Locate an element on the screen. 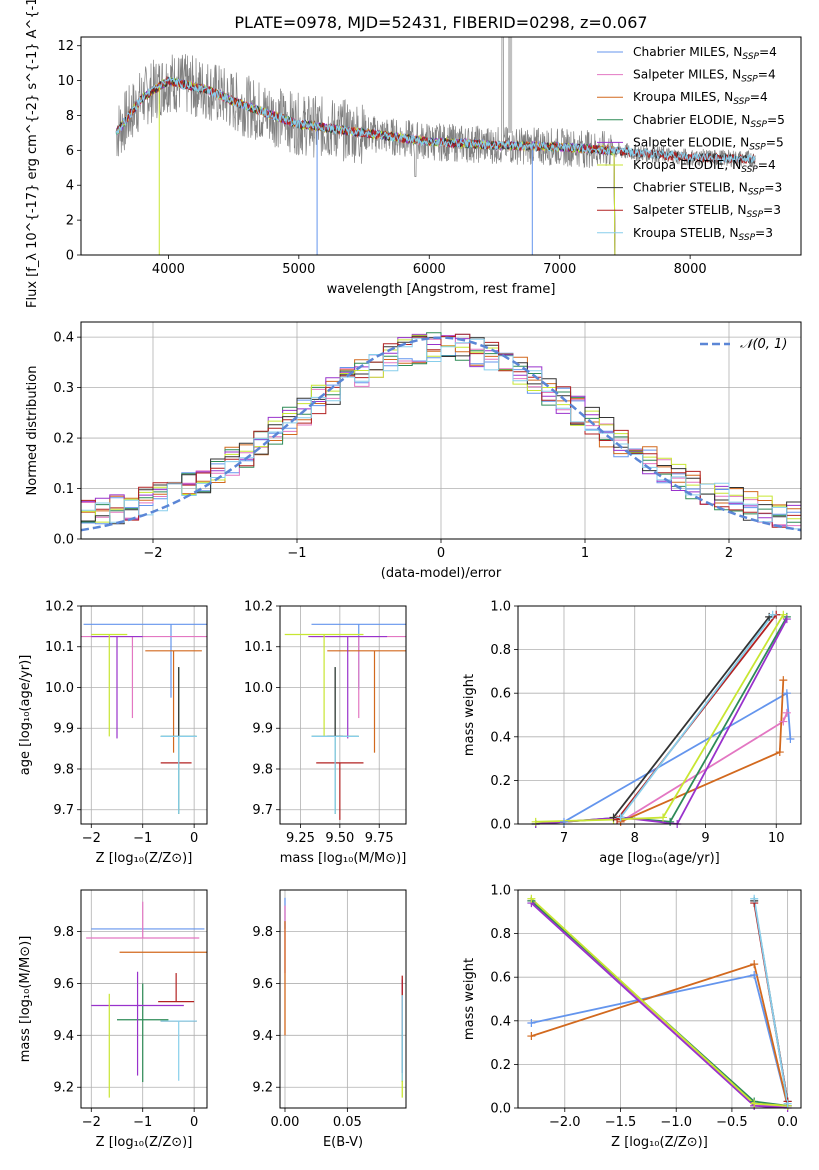  residuals-xtick-label: 1 is located at coordinates (585, 553).